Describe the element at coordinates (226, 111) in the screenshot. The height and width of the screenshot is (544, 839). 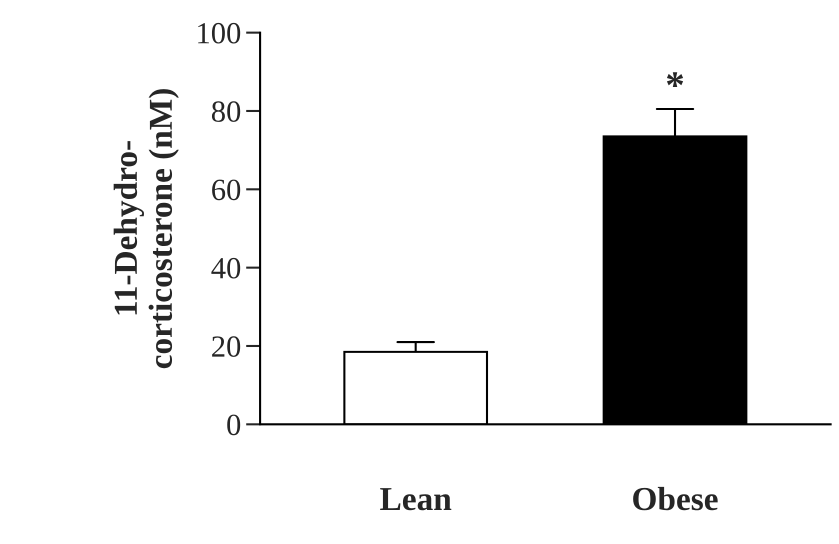
I see `y-tick-label: 80` at that location.